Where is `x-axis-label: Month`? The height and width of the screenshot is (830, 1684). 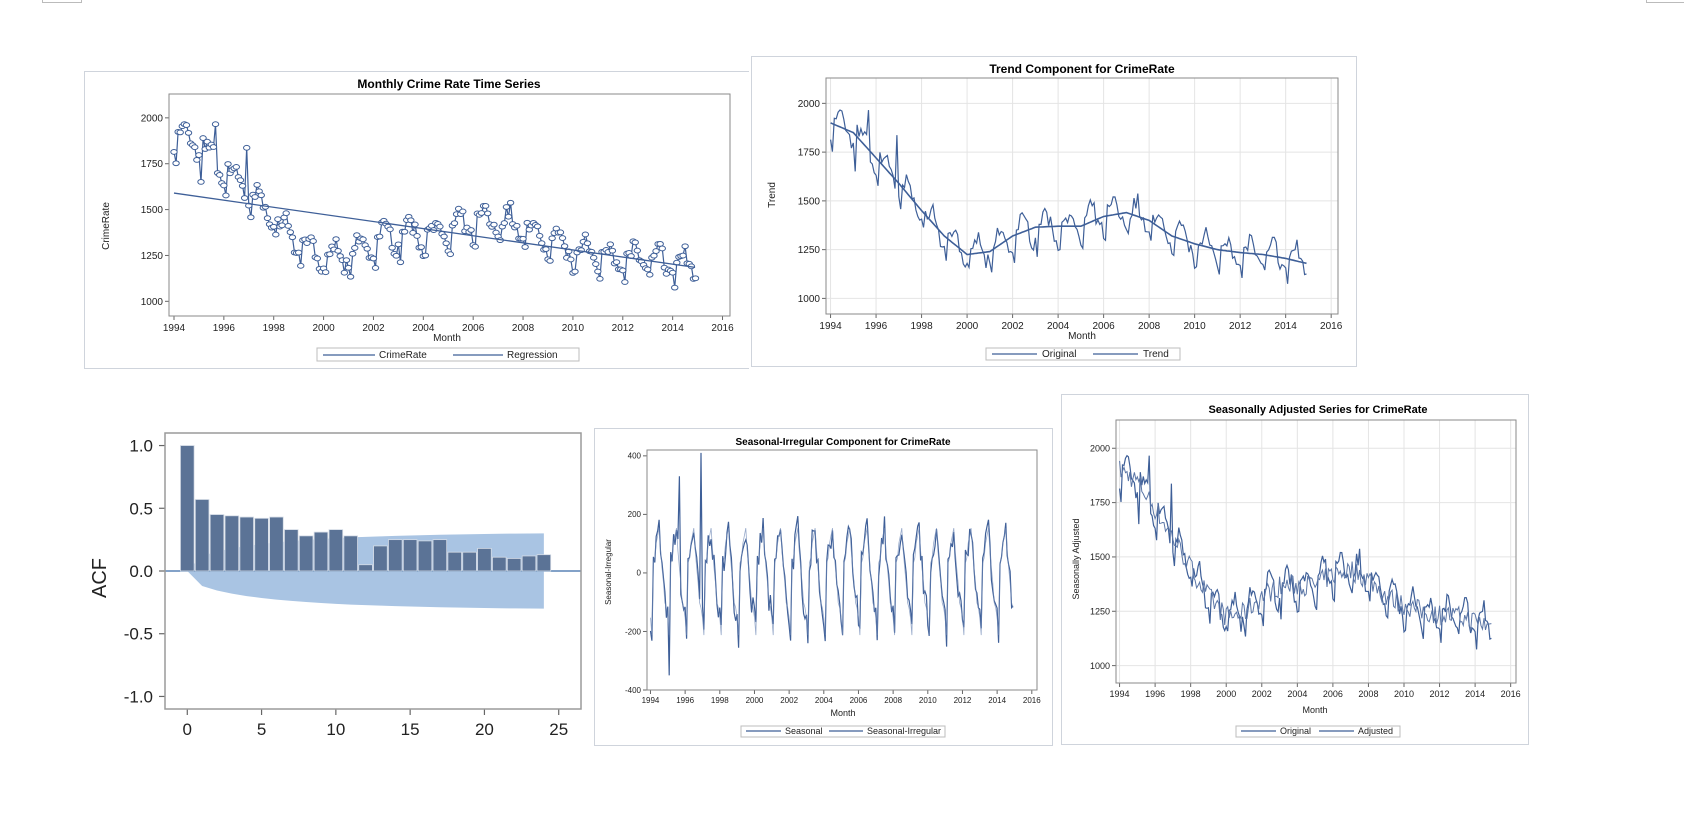 x-axis-label: Month is located at coordinates (447, 338).